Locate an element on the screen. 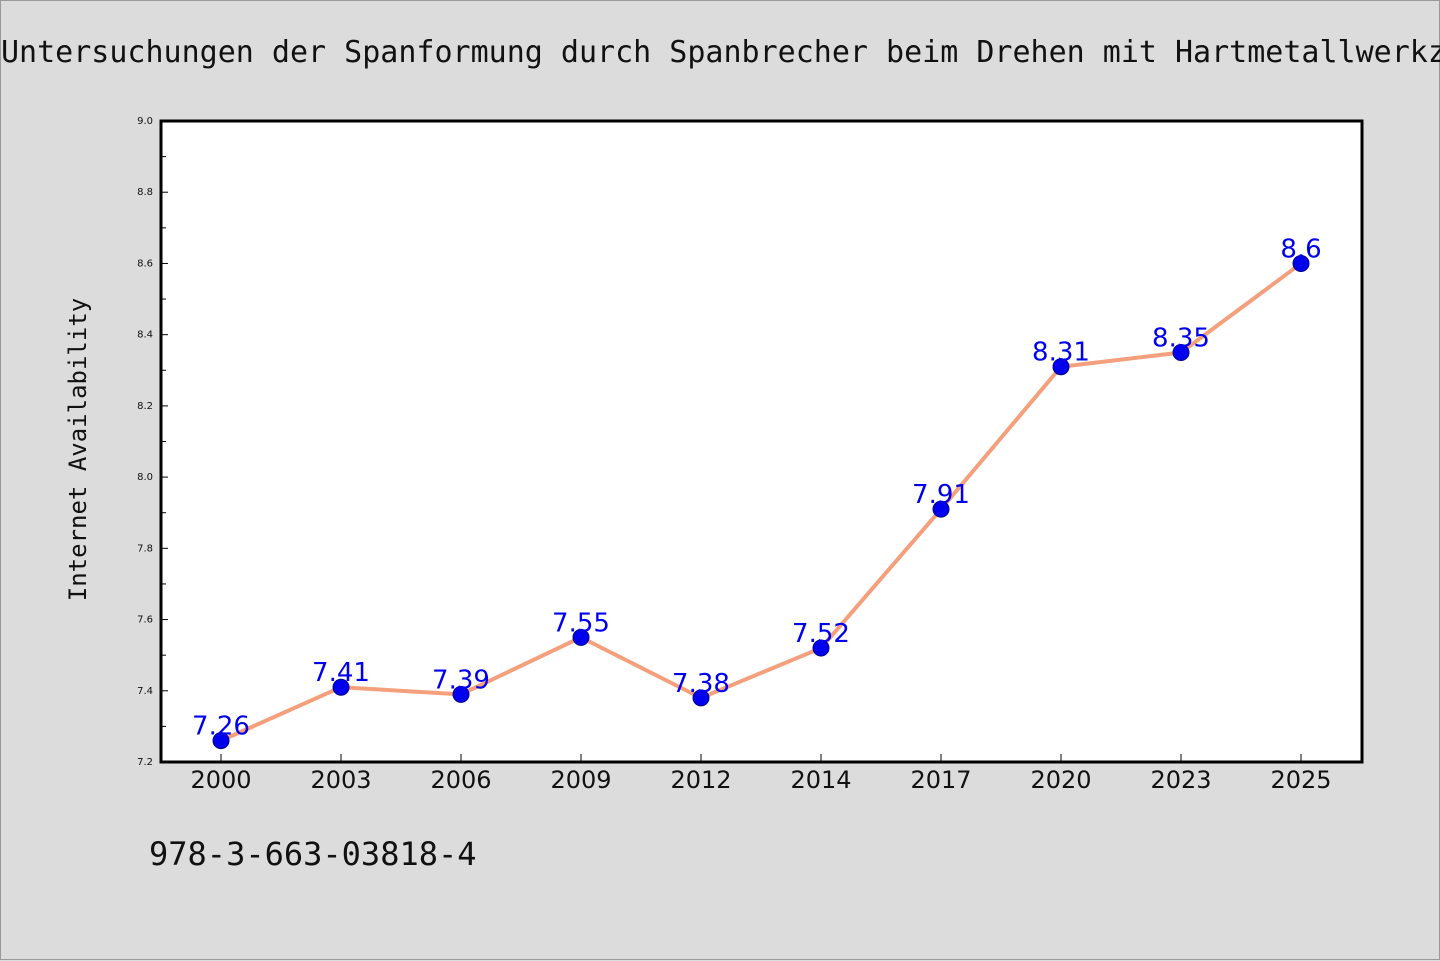  y-tick-label: 8.6 is located at coordinates (145, 263).